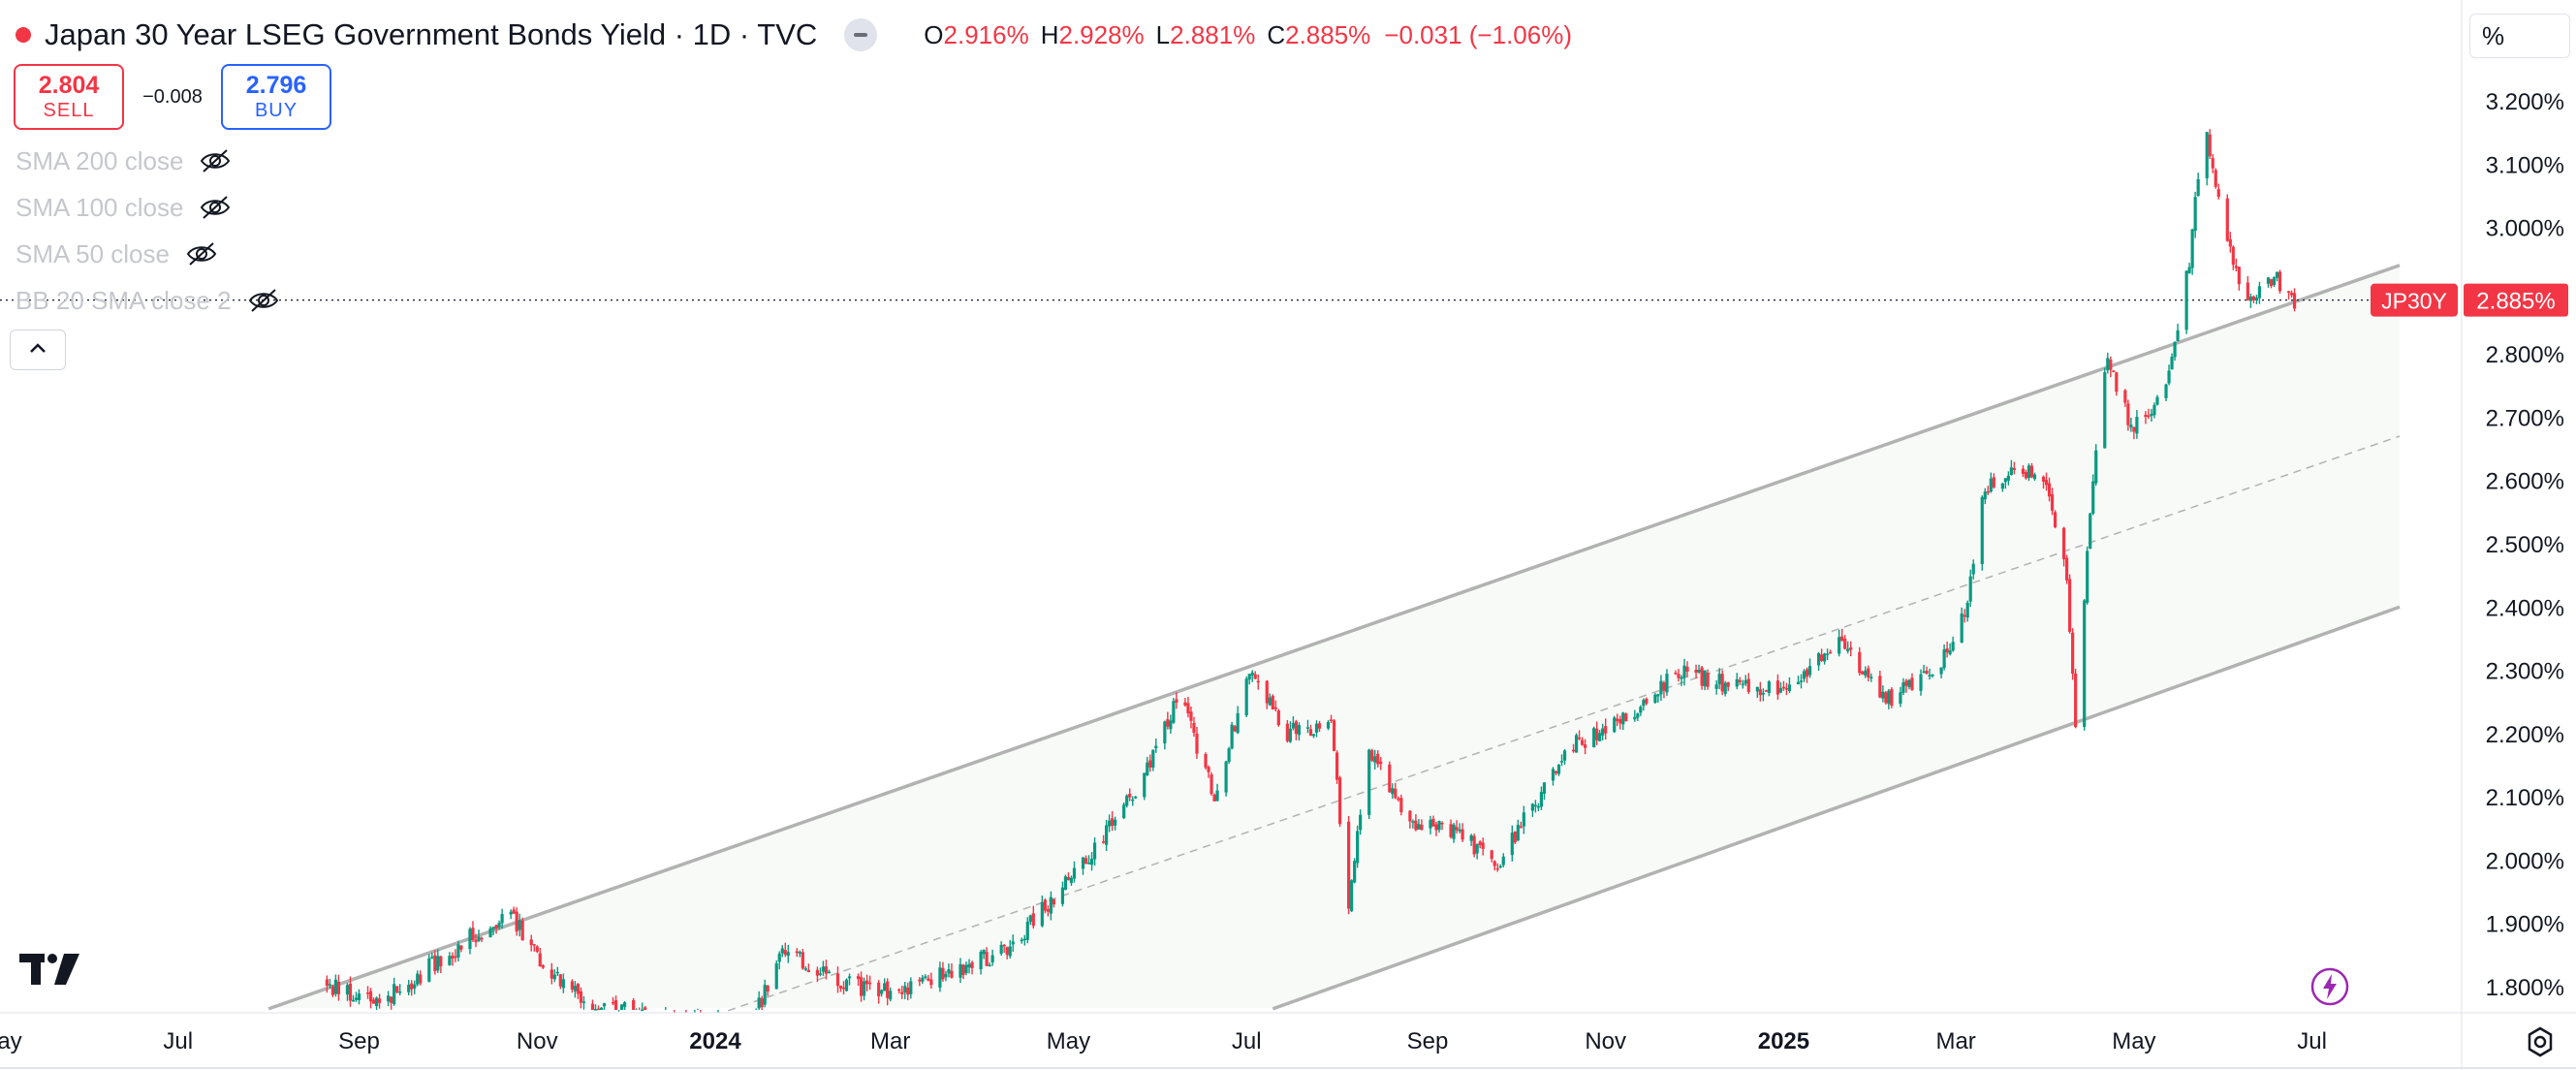  What do you see at coordinates (276, 97) in the screenshot?
I see `buy-button: 2.796 BUY` at bounding box center [276, 97].